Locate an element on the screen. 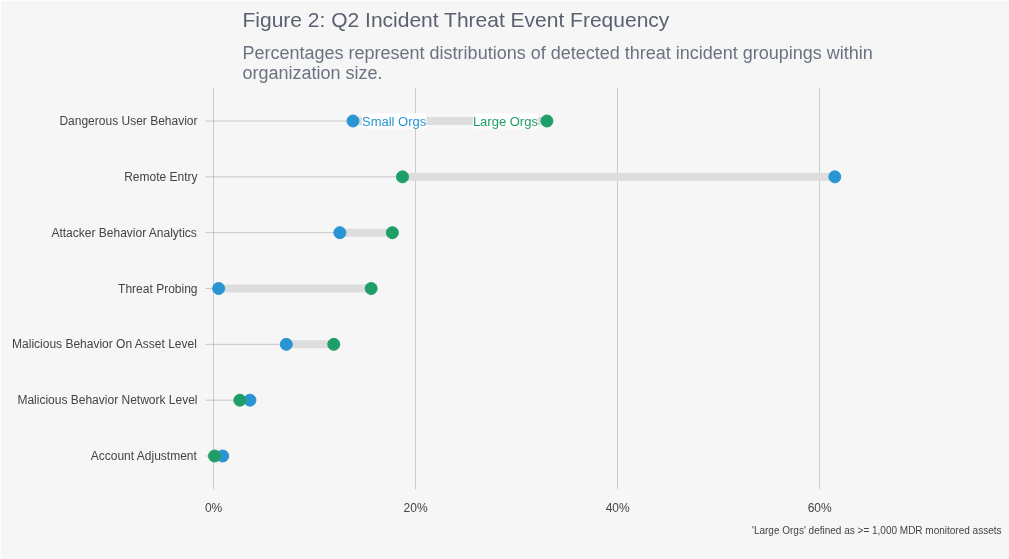 The height and width of the screenshot is (559, 1009). y-tick-label: Threat Probing is located at coordinates (158, 288).